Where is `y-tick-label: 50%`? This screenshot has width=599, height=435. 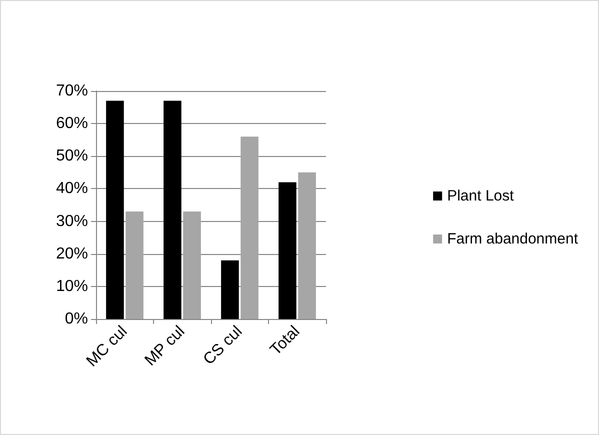 y-tick-label: 50% is located at coordinates (72, 156).